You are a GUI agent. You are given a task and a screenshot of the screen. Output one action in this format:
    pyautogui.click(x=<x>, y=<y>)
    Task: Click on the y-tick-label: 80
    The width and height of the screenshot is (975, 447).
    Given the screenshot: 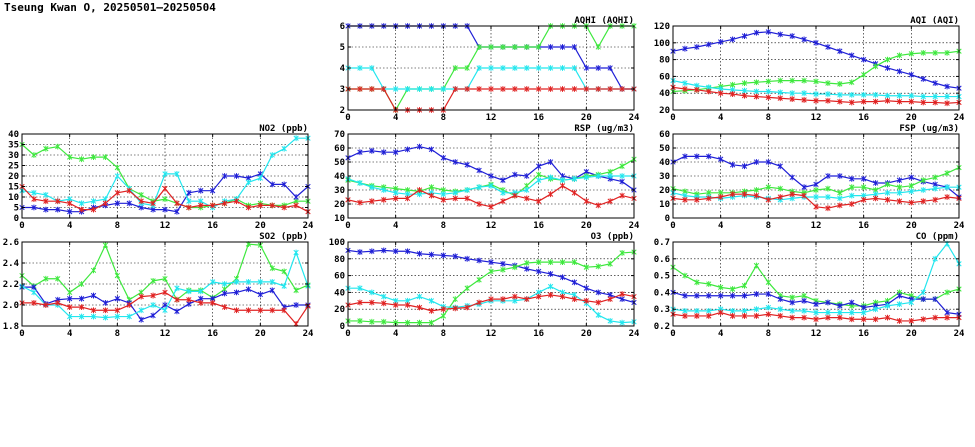 What is the action you would take?
    pyautogui.click(x=339, y=260)
    